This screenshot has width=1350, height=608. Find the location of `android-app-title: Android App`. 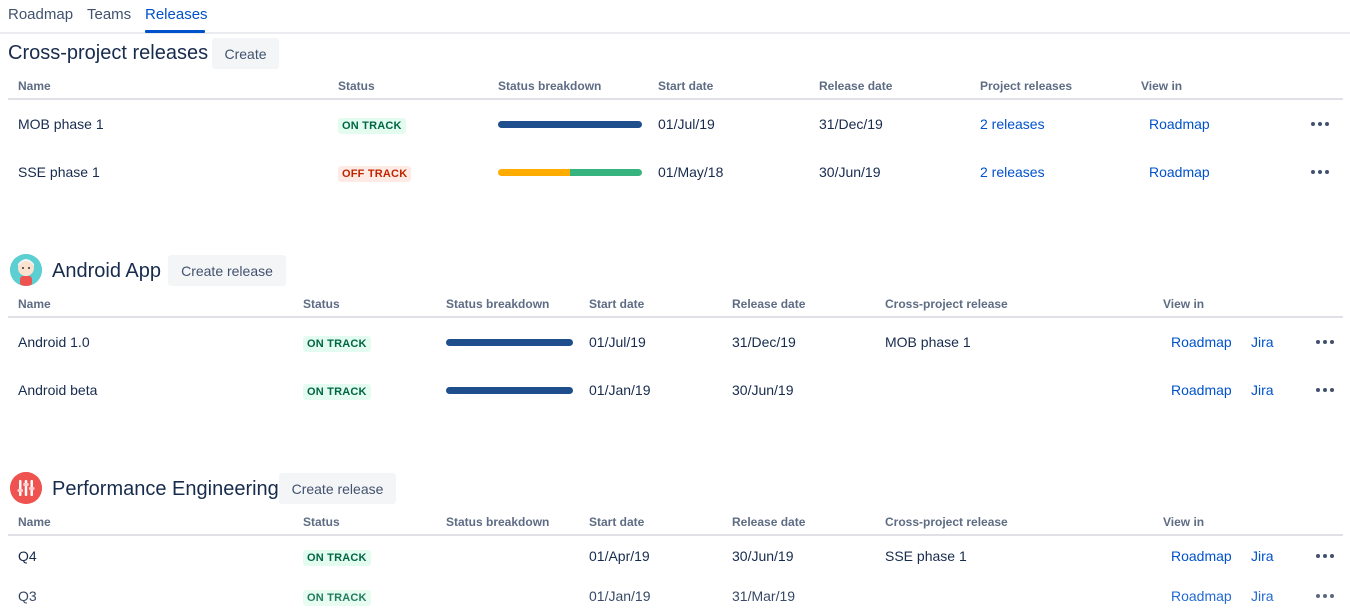

android-app-title: Android App is located at coordinates (106, 271).